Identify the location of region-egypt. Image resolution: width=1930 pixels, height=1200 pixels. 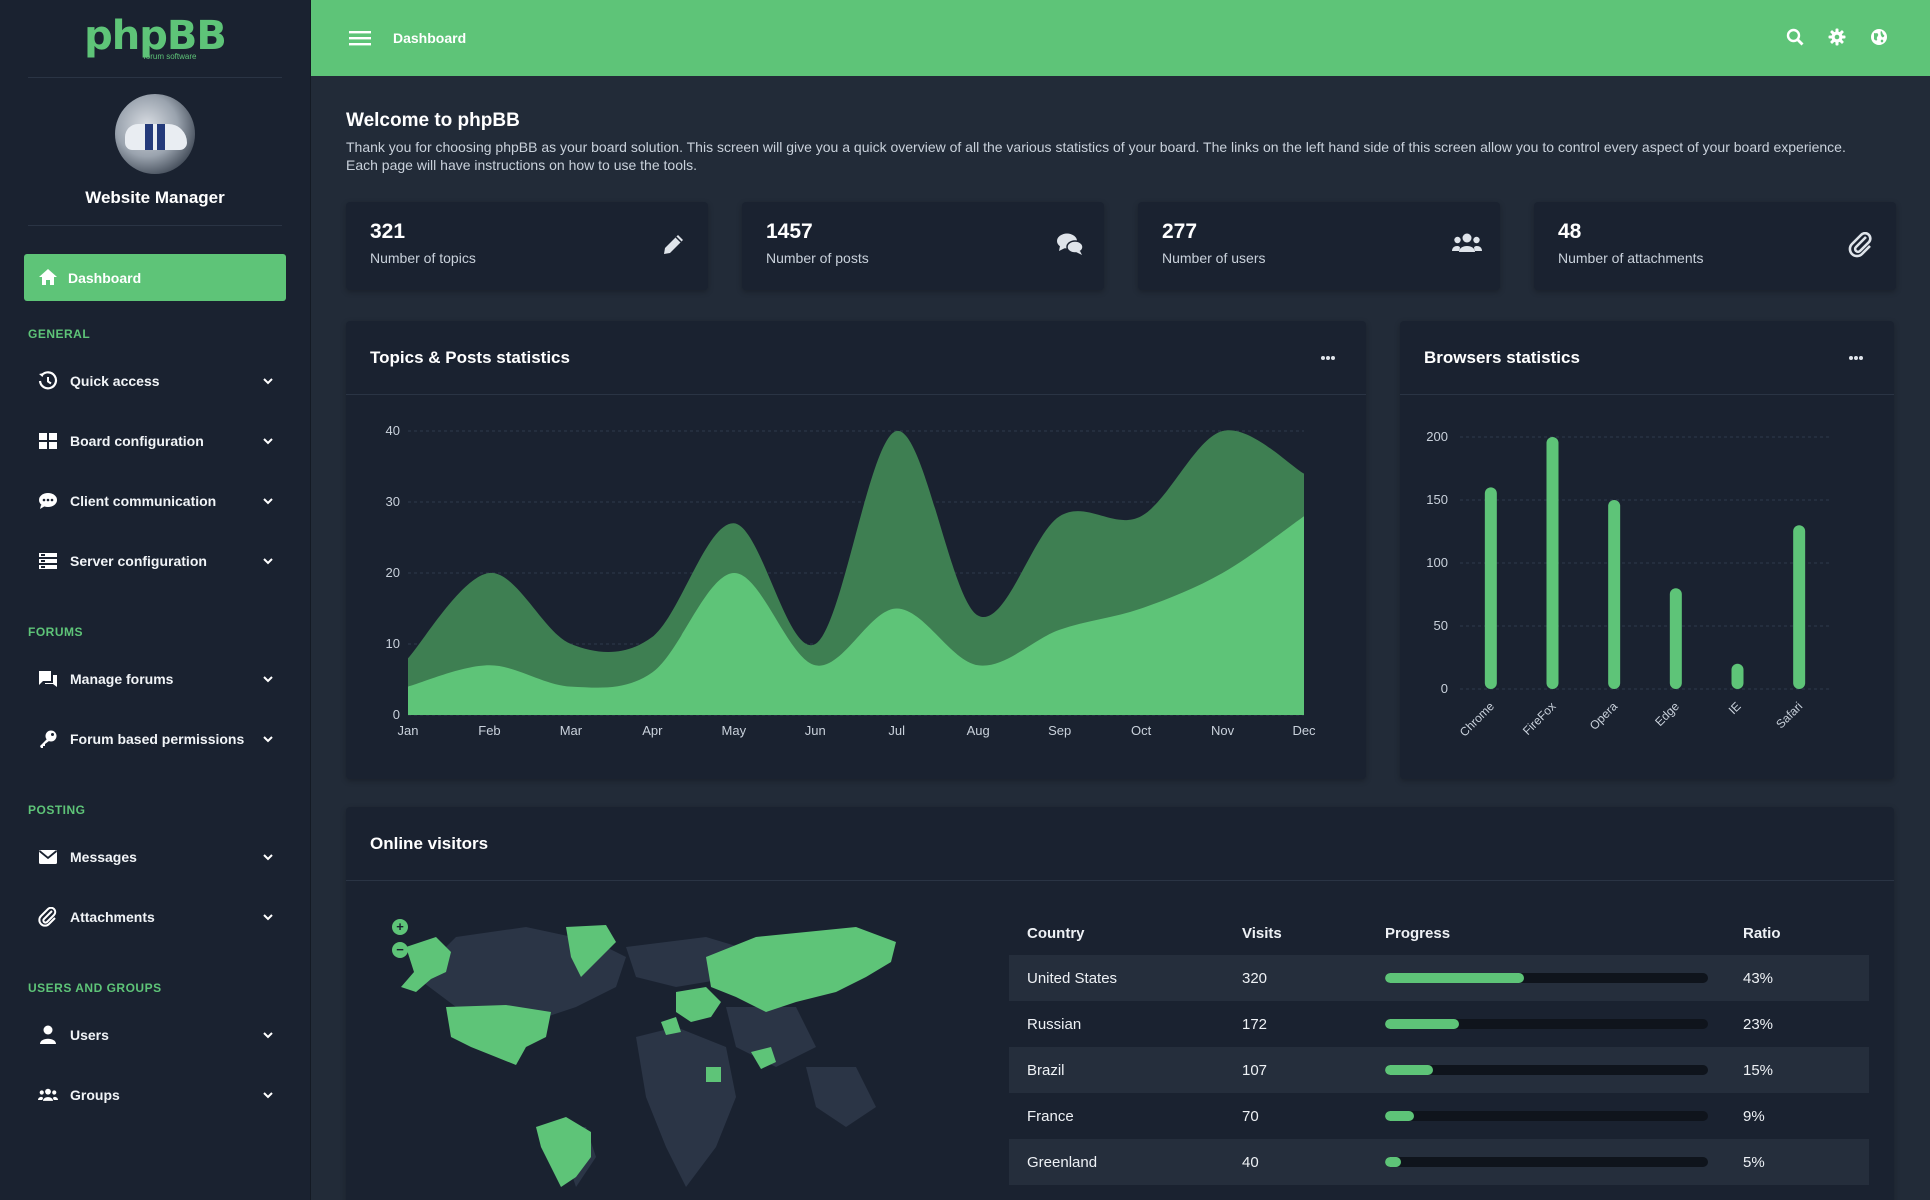
(713, 1074).